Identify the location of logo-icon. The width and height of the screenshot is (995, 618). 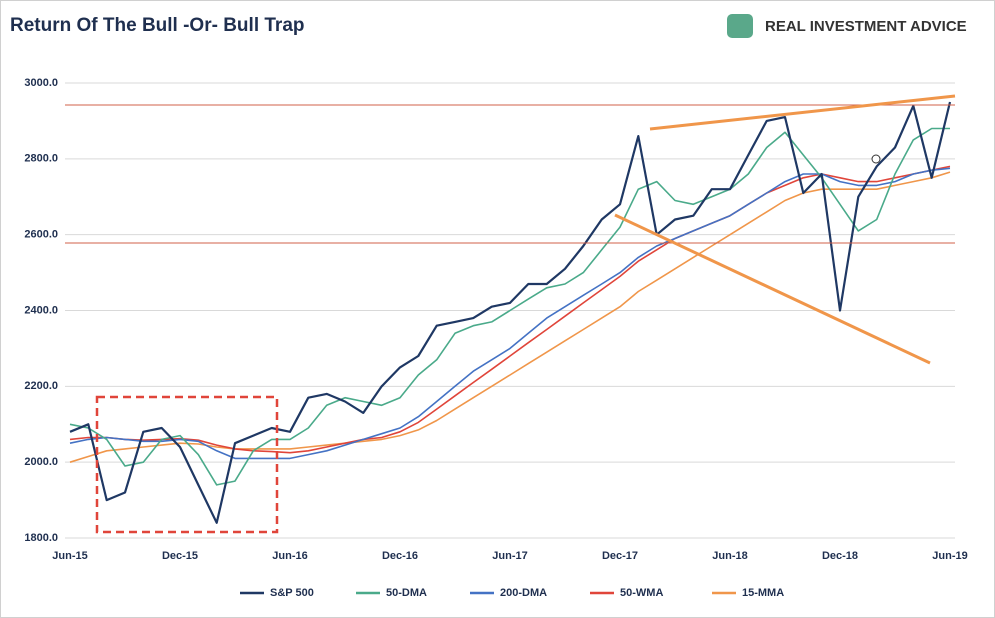
(740, 26).